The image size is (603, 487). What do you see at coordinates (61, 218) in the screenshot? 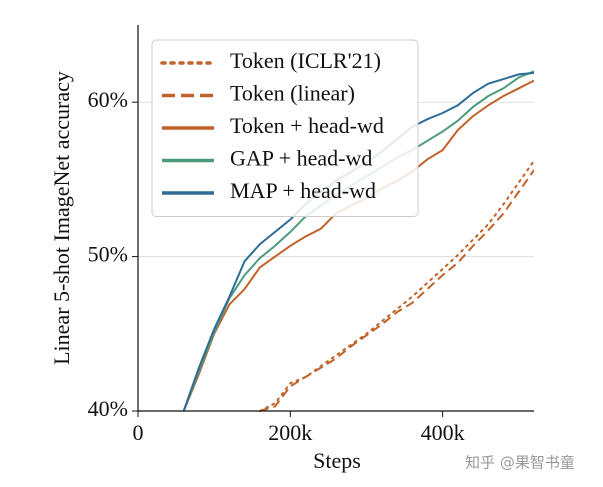
I see `y-axis-label: Linear 5-shot ImageNet accuracy` at bounding box center [61, 218].